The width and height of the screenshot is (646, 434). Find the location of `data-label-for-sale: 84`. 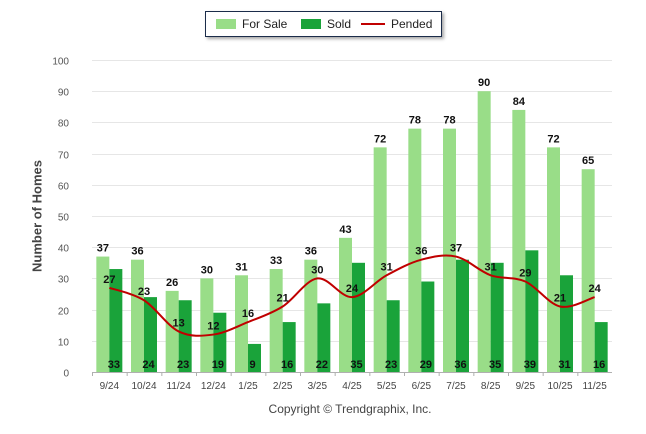

data-label-for-sale: 84 is located at coordinates (519, 102).